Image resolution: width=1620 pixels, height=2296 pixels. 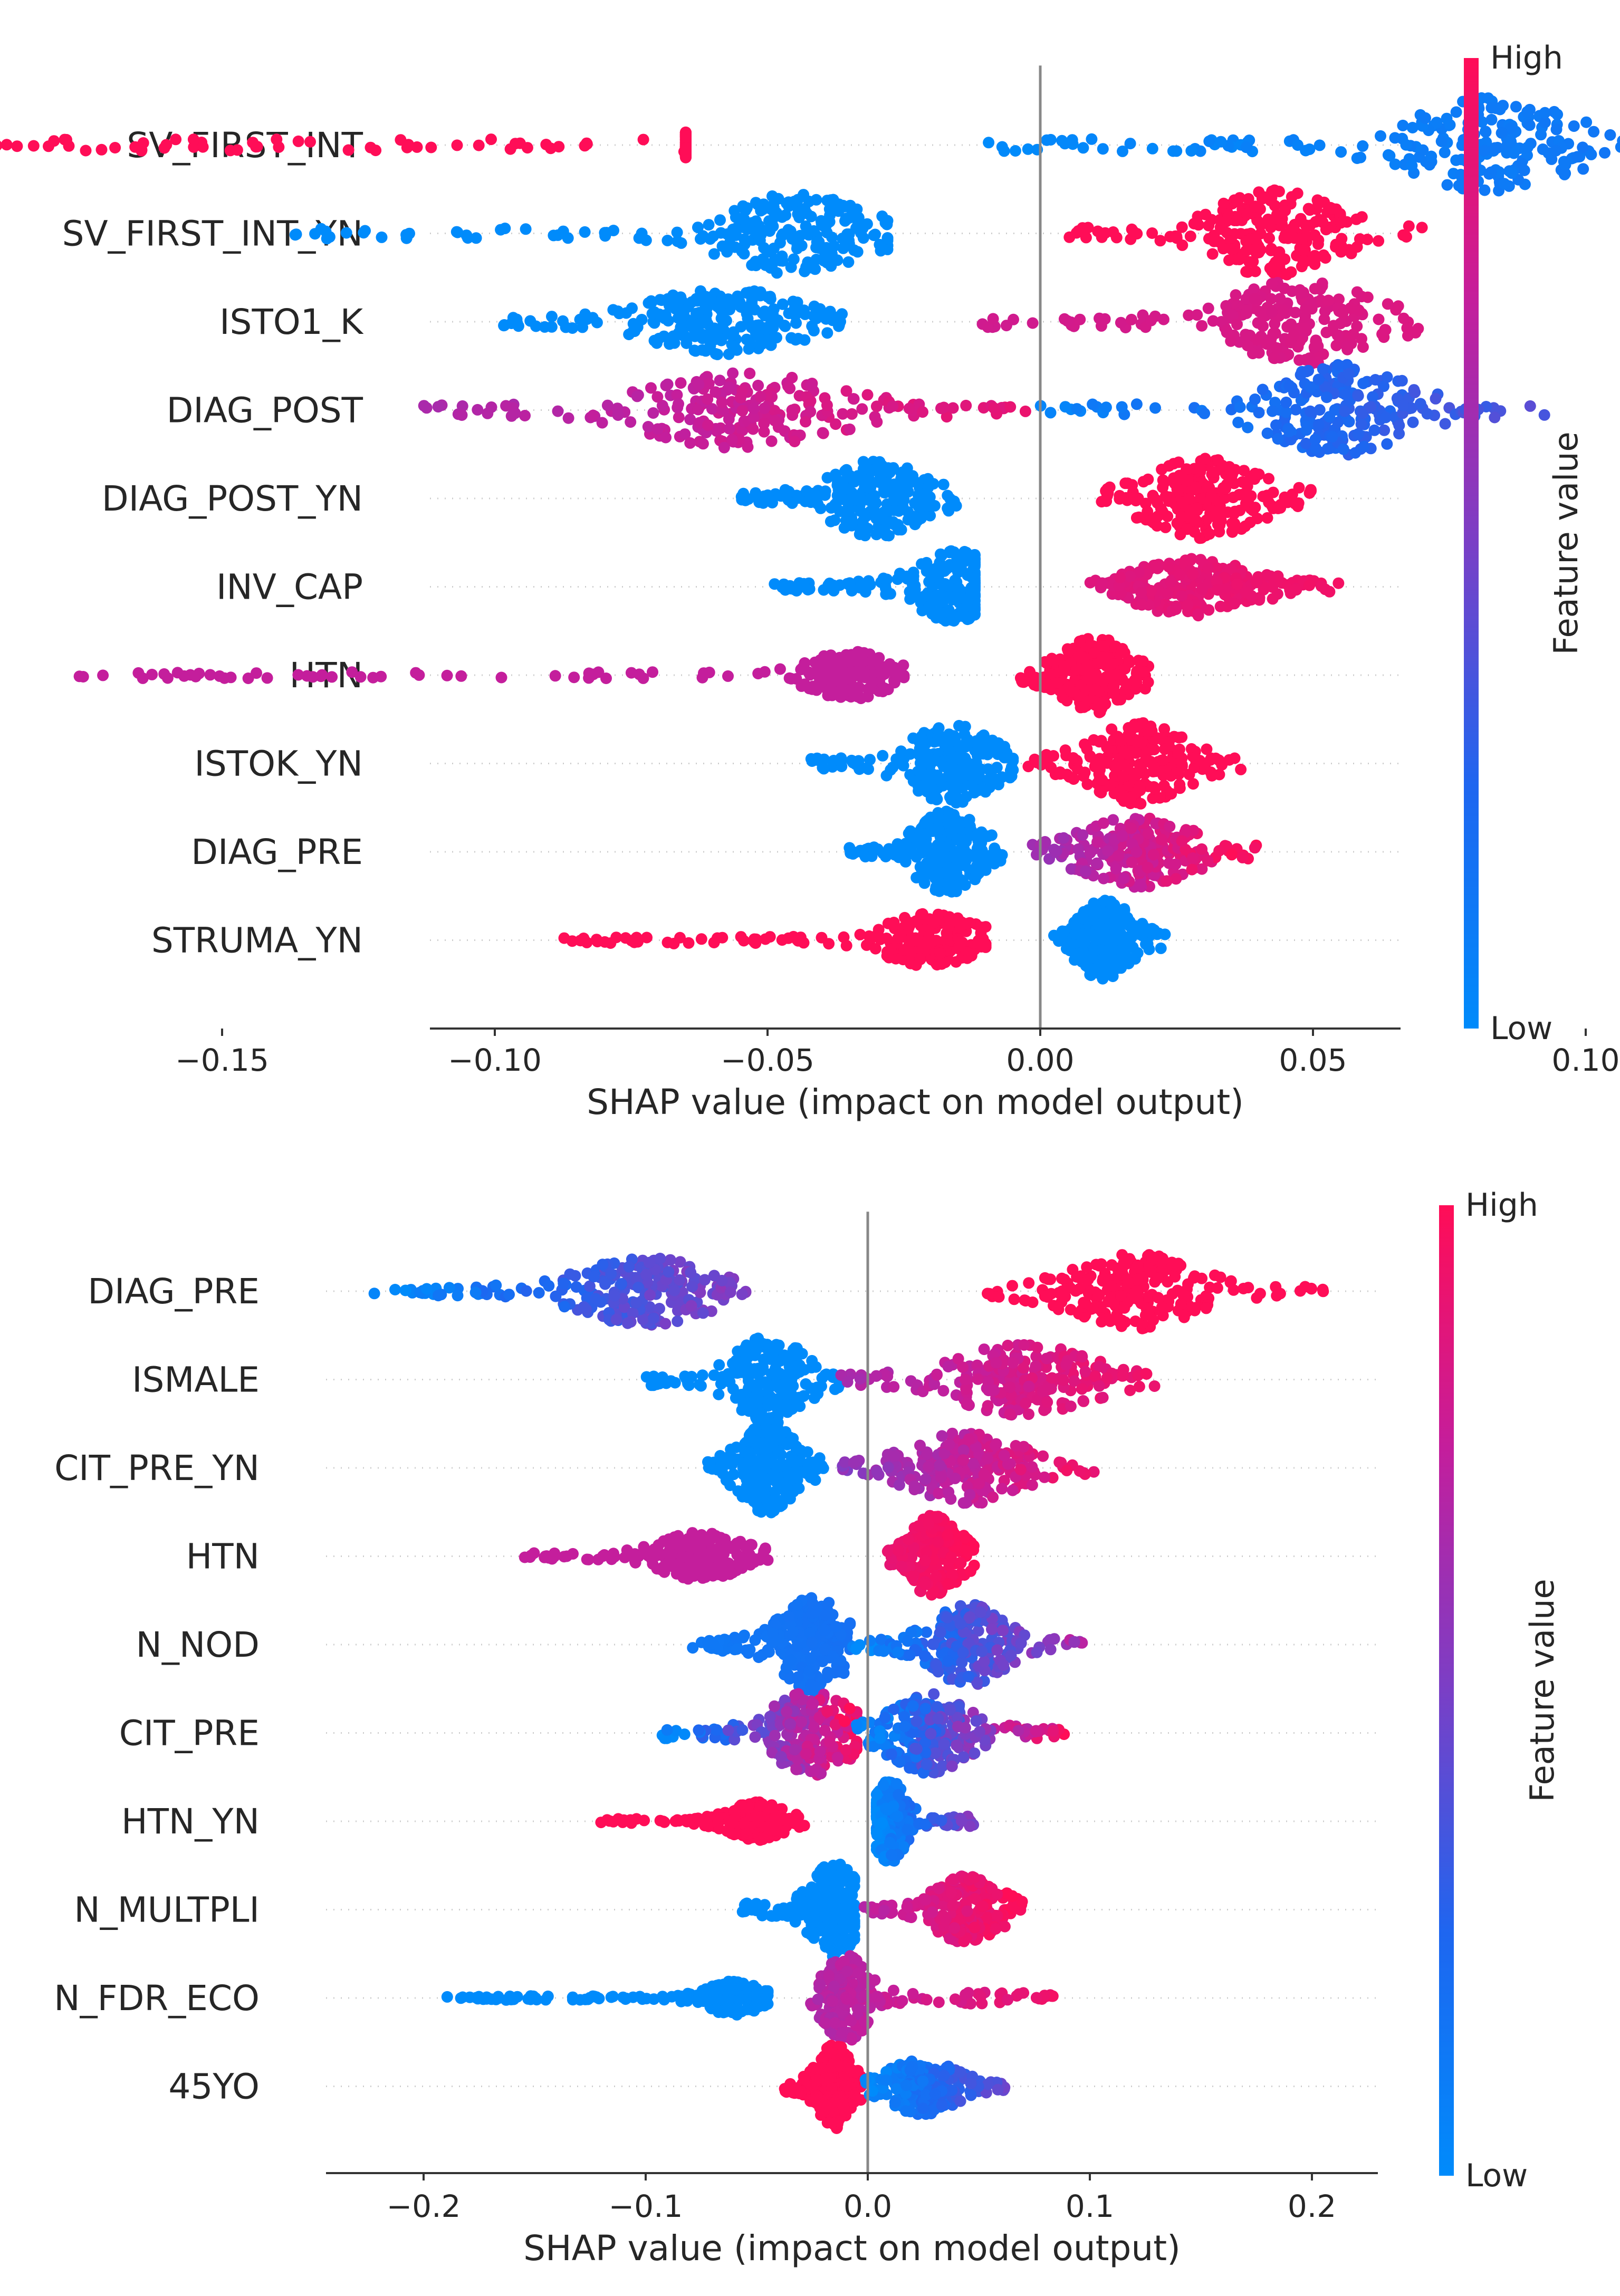 What do you see at coordinates (1040, 1060) in the screenshot?
I see `x-tick-label: 0.00` at bounding box center [1040, 1060].